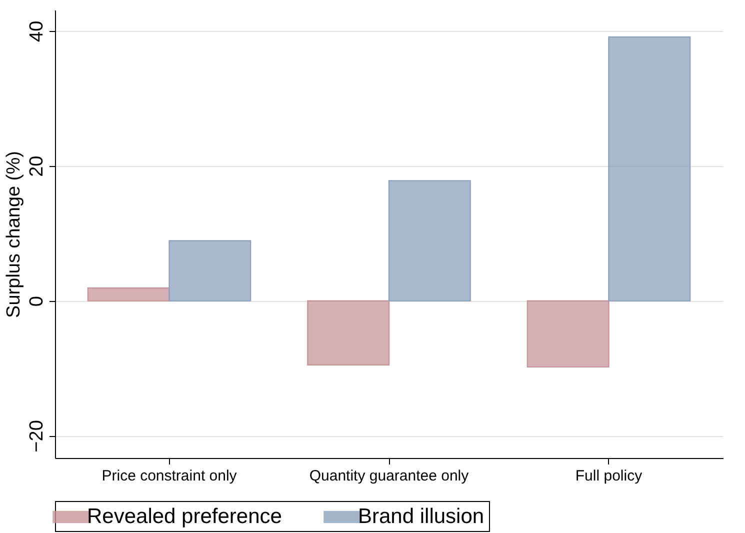  I want to click on legend-label: Revealed preference, so click(184, 516).